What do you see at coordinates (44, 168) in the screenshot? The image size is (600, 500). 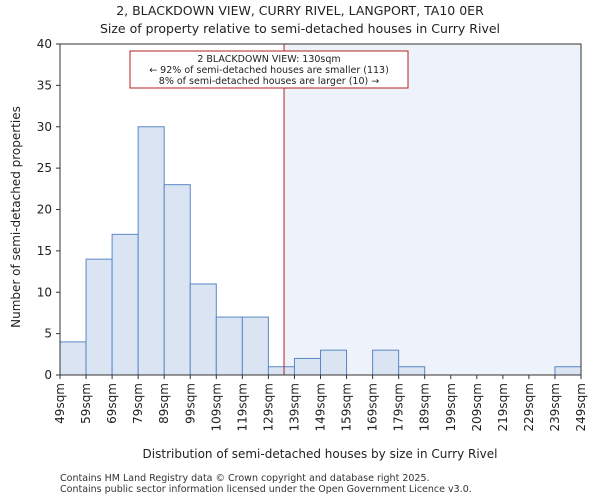 I see `y-tick-label: 25` at bounding box center [44, 168].